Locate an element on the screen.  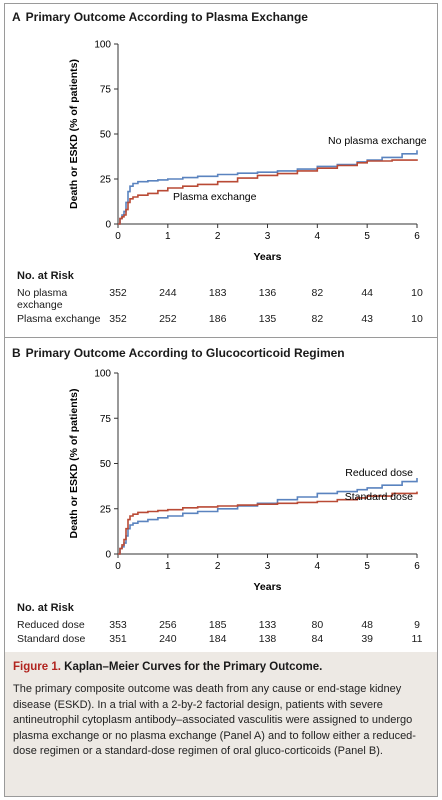
series-label: Reduced dose is located at coordinates (379, 473).